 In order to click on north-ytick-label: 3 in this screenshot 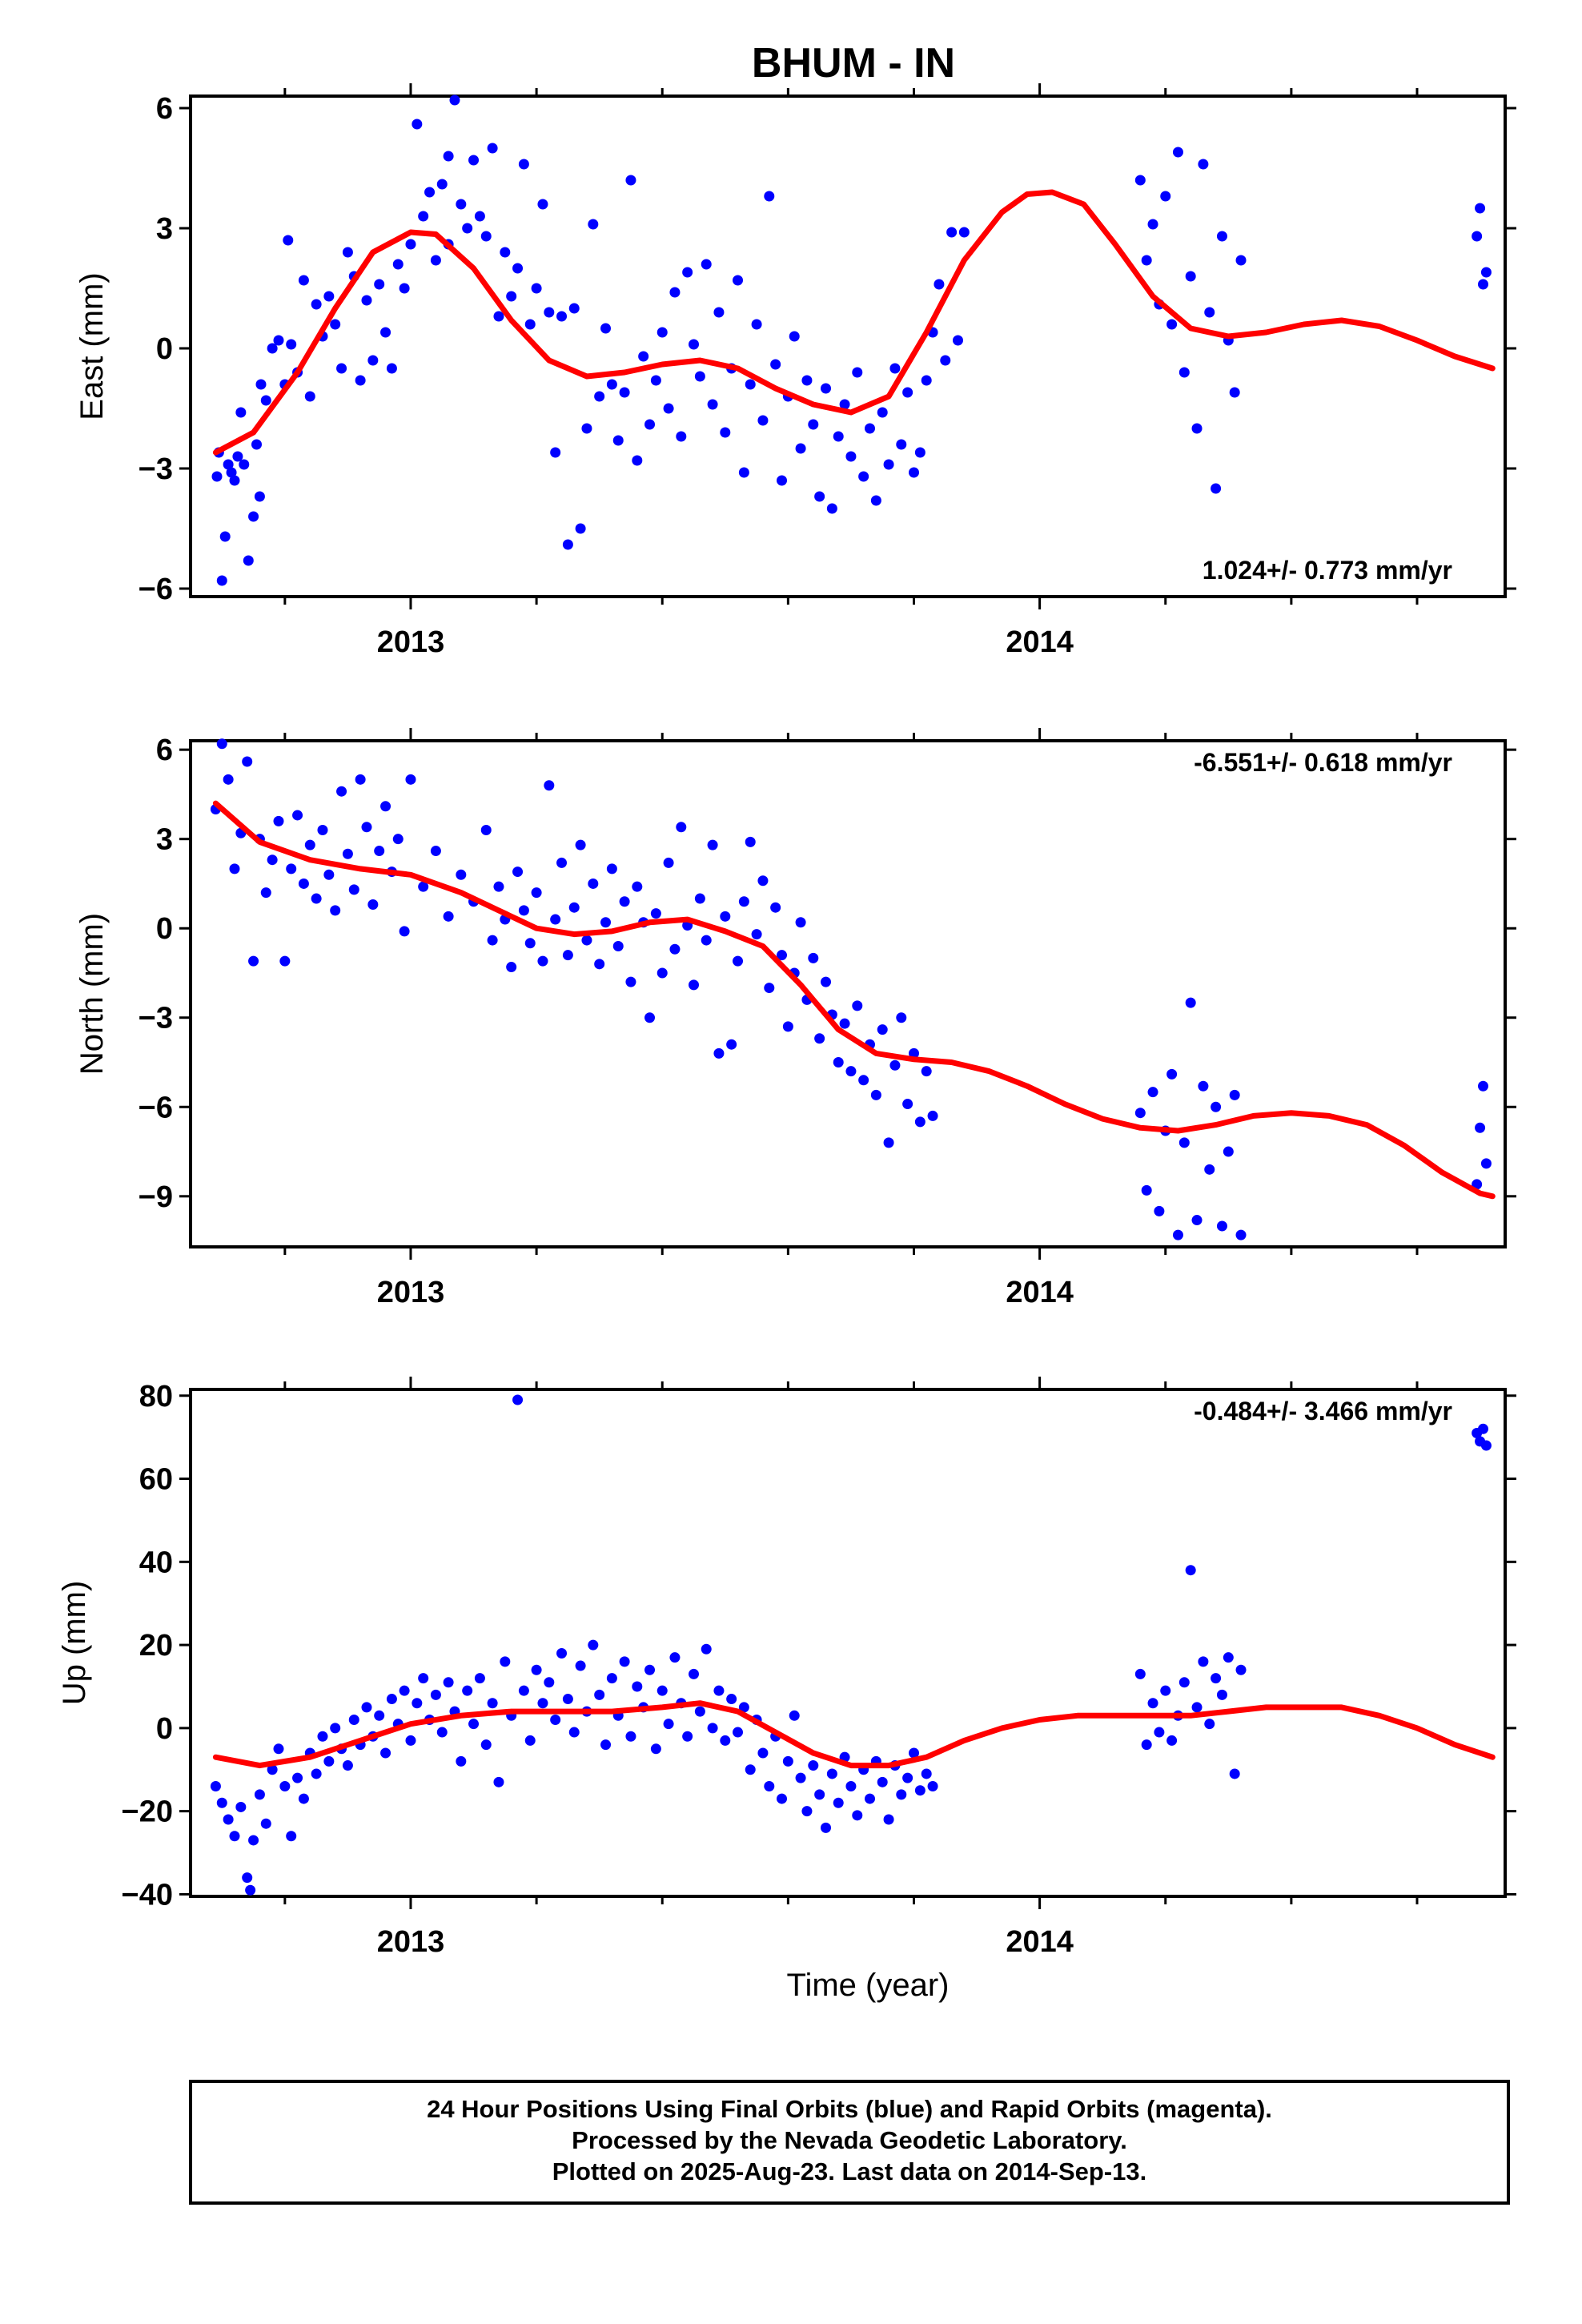, I will do `click(164, 840)`.